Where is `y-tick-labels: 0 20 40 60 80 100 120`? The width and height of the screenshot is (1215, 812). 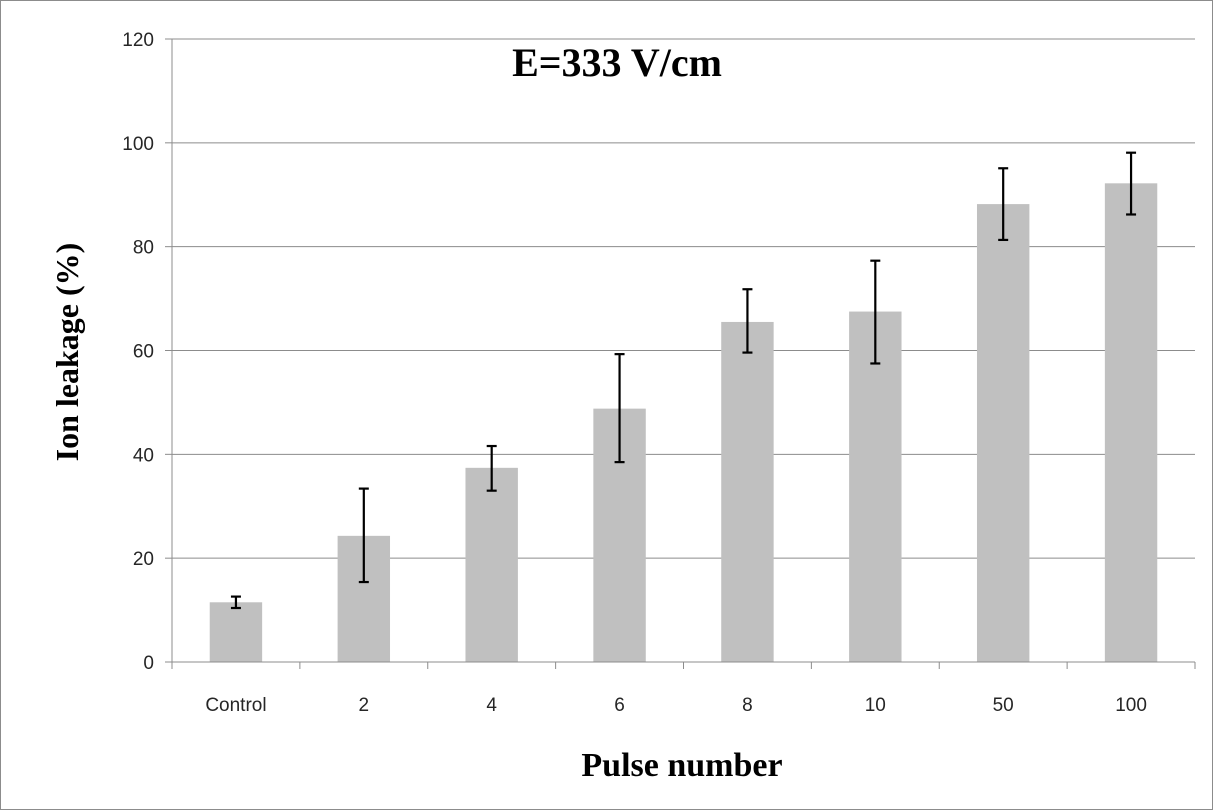
y-tick-labels: 0 20 40 60 80 100 120 is located at coordinates (138, 352).